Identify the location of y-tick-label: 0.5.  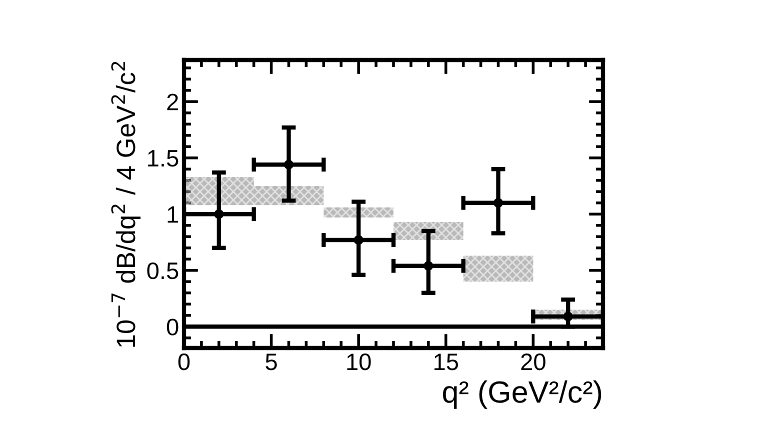
(162, 271).